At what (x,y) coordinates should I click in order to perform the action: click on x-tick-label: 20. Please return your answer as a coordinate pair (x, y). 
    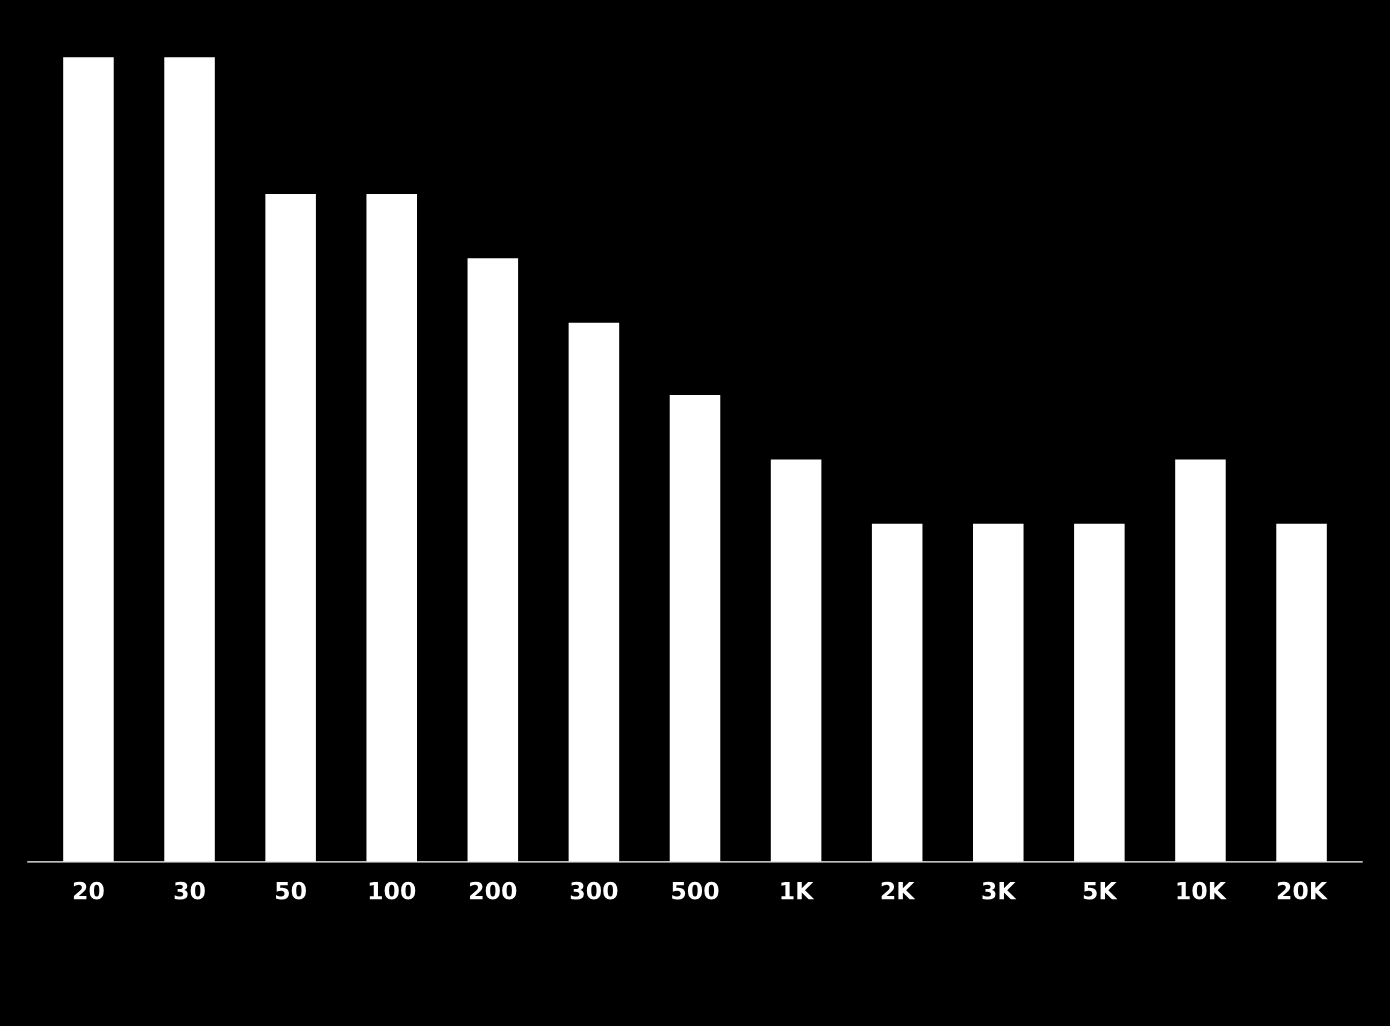
    Looking at the image, I should click on (88, 890).